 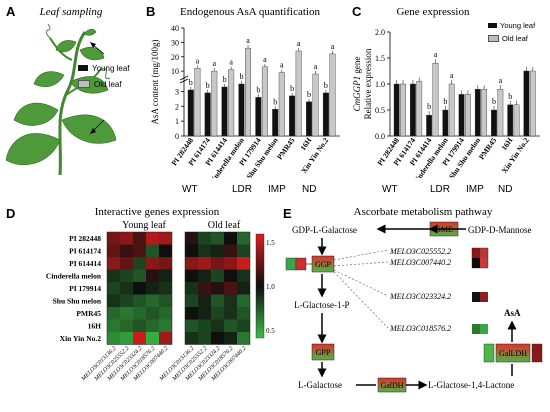 What do you see at coordinates (190, 189) in the screenshot?
I see `group-wt: WT` at bounding box center [190, 189].